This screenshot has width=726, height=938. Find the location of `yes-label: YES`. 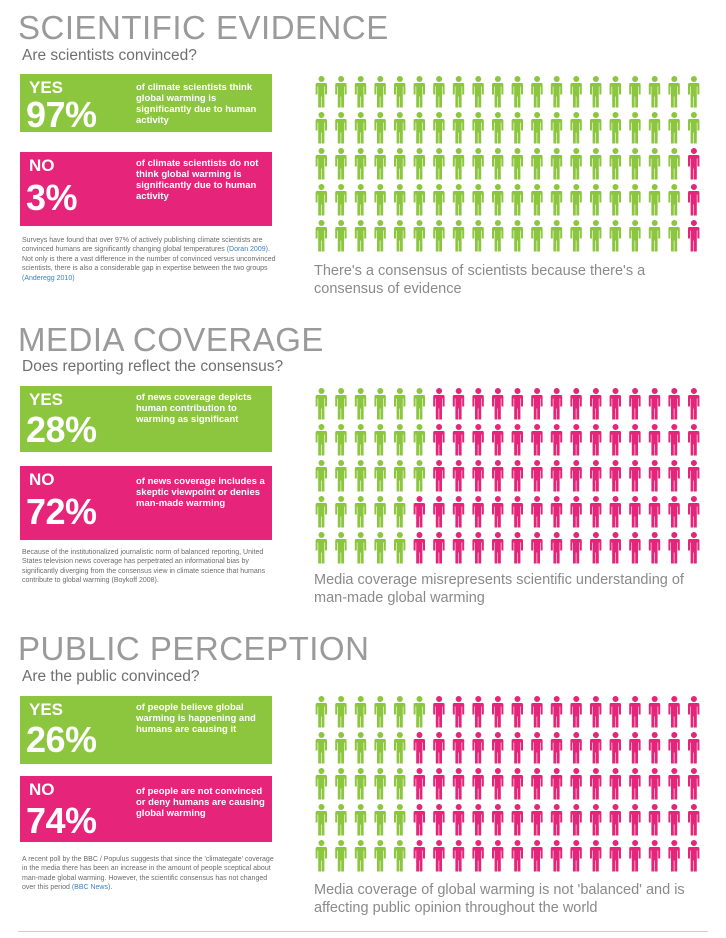

yes-label: YES is located at coordinates (46, 709).